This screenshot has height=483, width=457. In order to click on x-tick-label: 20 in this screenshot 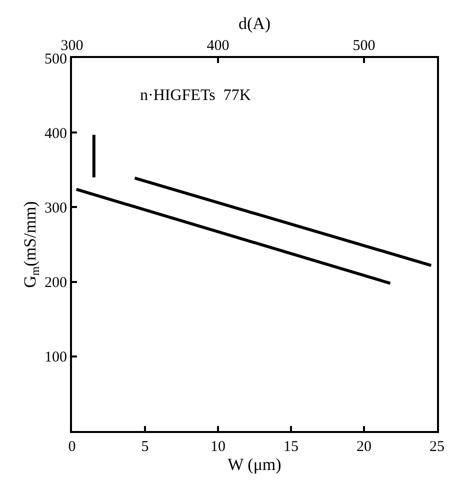, I will do `click(364, 447)`.